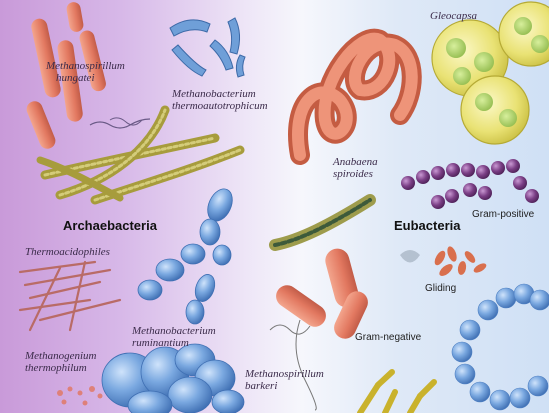 The height and width of the screenshot is (413, 549). What do you see at coordinates (355, 162) in the screenshot?
I see `label-line: Anabaena` at bounding box center [355, 162].